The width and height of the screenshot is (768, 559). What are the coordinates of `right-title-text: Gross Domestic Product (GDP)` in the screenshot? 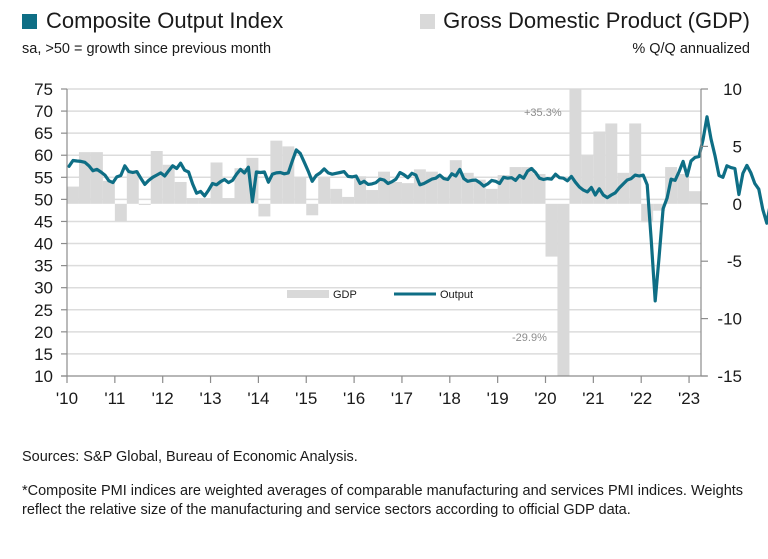 It's located at (596, 20).